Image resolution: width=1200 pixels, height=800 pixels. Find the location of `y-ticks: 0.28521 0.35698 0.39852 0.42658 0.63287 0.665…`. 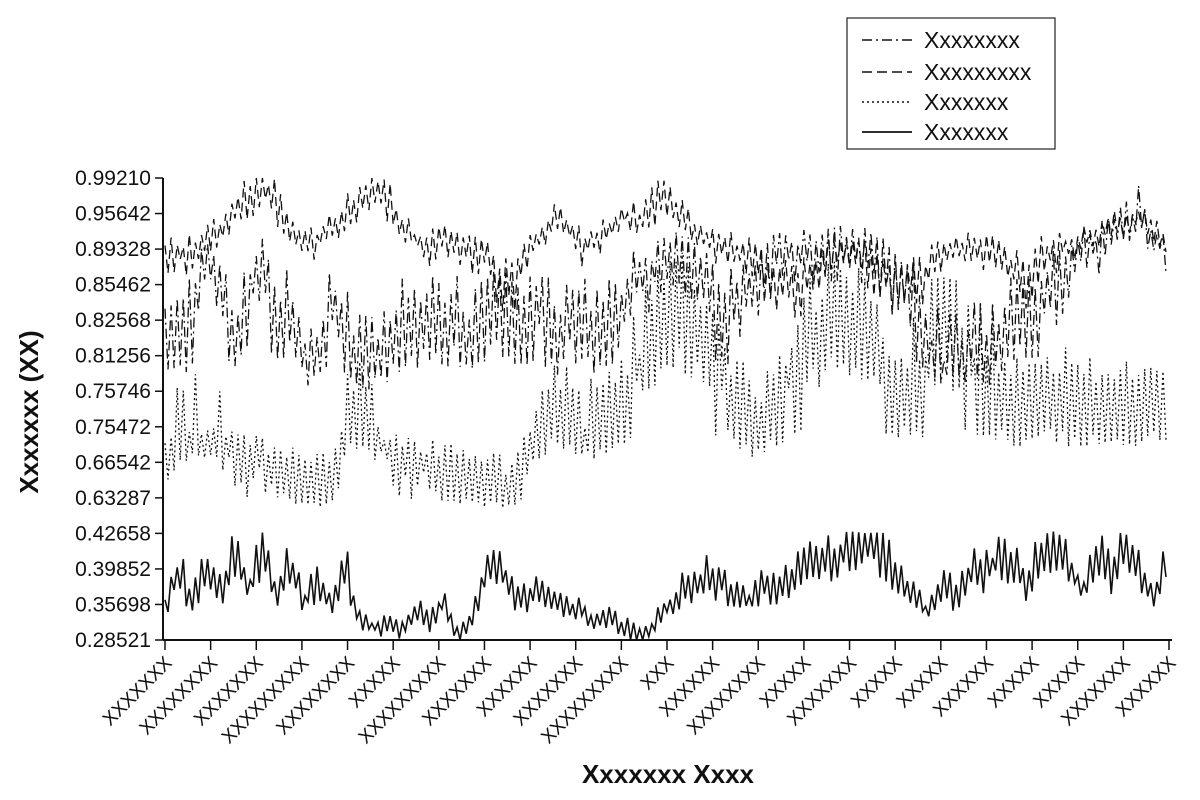

y-ticks: 0.28521 0.35698 0.39852 0.42658 0.63287 0.665… is located at coordinates (119, 409).